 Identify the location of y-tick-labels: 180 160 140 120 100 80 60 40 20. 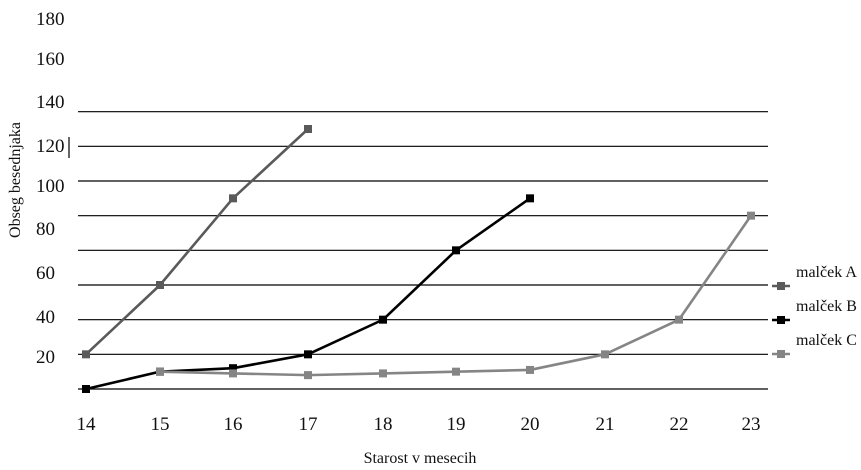
(53, 188).